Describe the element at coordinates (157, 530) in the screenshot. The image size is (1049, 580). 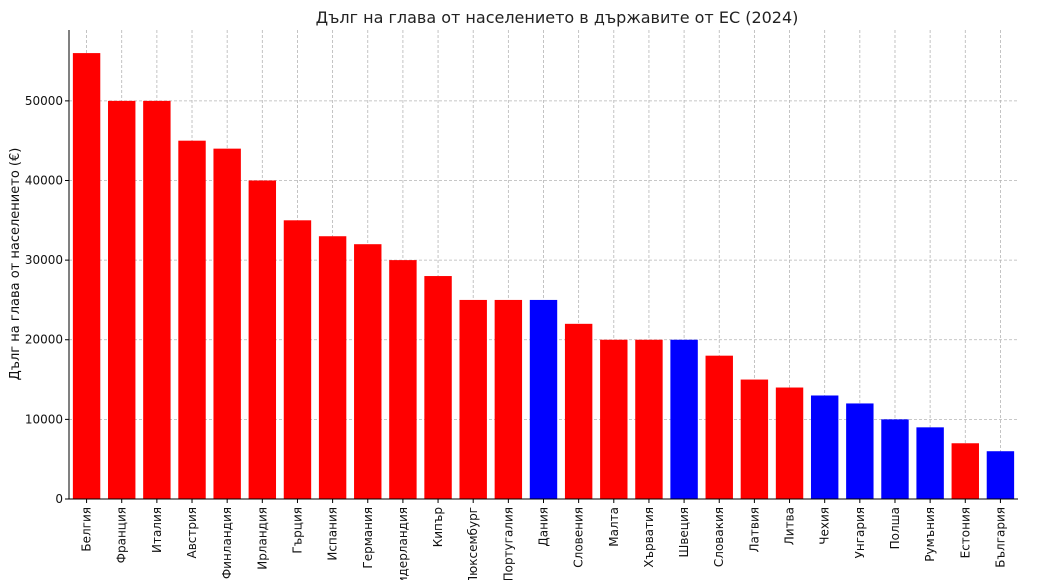
I see `x-tick-label: Италия` at that location.